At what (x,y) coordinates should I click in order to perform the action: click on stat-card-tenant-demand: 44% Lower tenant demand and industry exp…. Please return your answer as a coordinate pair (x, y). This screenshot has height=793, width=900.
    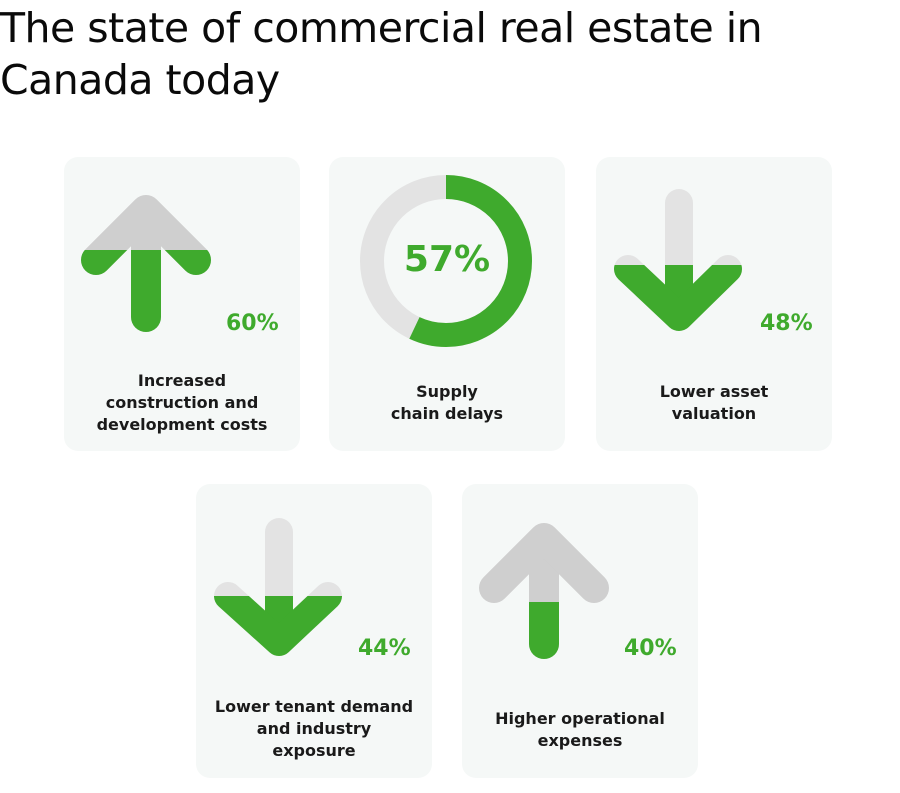
    Looking at the image, I should click on (314, 631).